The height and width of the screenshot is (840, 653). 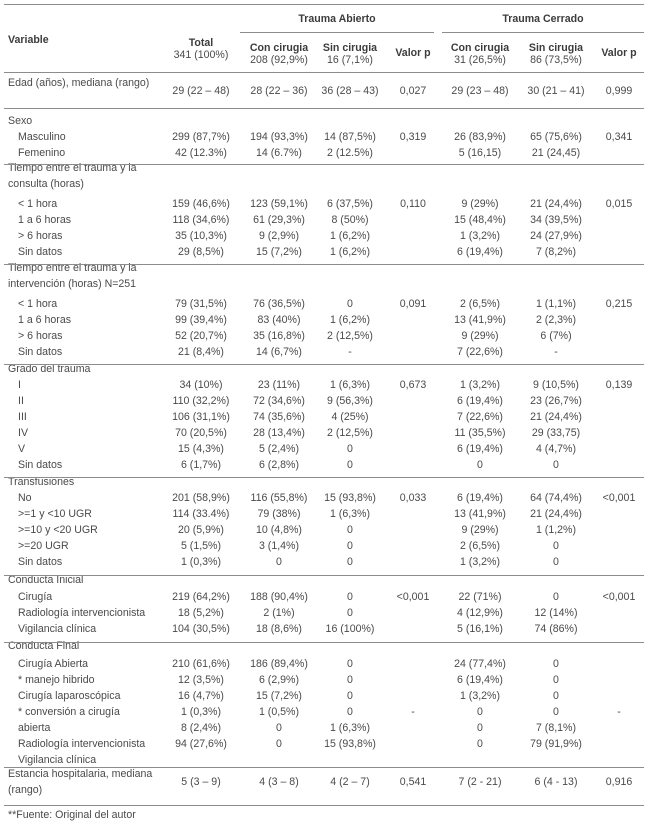 I want to click on table-cell: 14 (6.7%), so click(x=279, y=153).